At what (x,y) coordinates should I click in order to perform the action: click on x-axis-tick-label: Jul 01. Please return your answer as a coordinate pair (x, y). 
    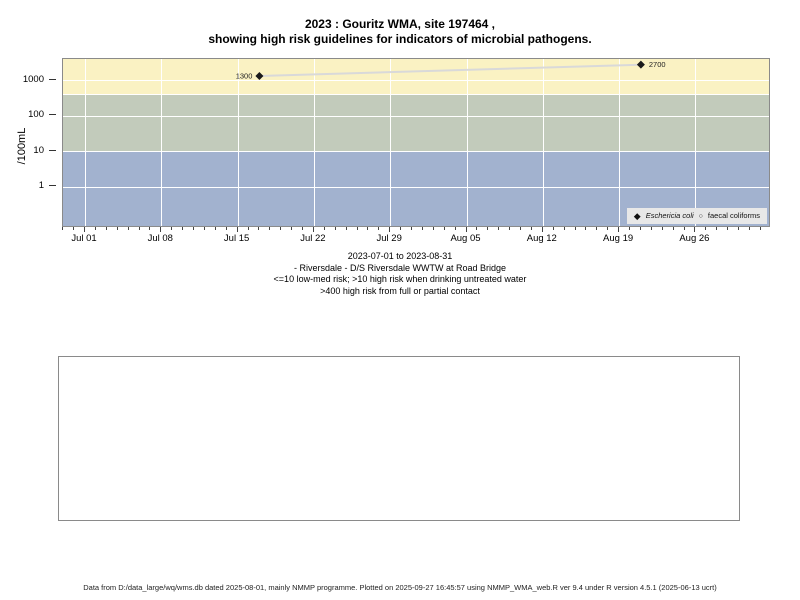
    Looking at the image, I should click on (84, 238).